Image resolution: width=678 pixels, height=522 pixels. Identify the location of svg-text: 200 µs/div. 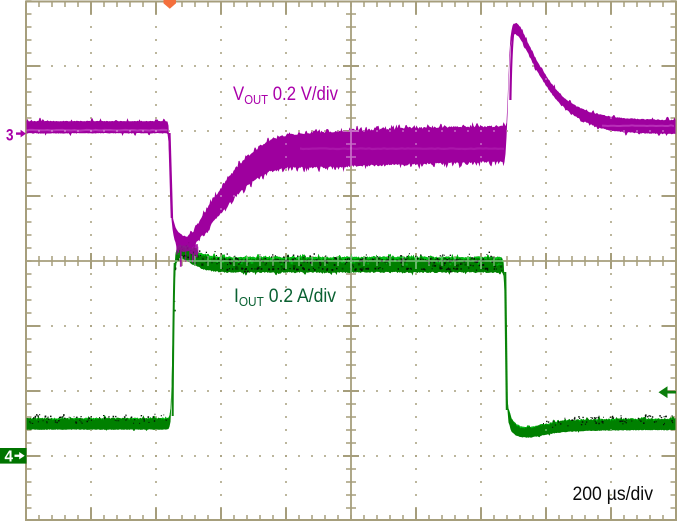
(613, 494).